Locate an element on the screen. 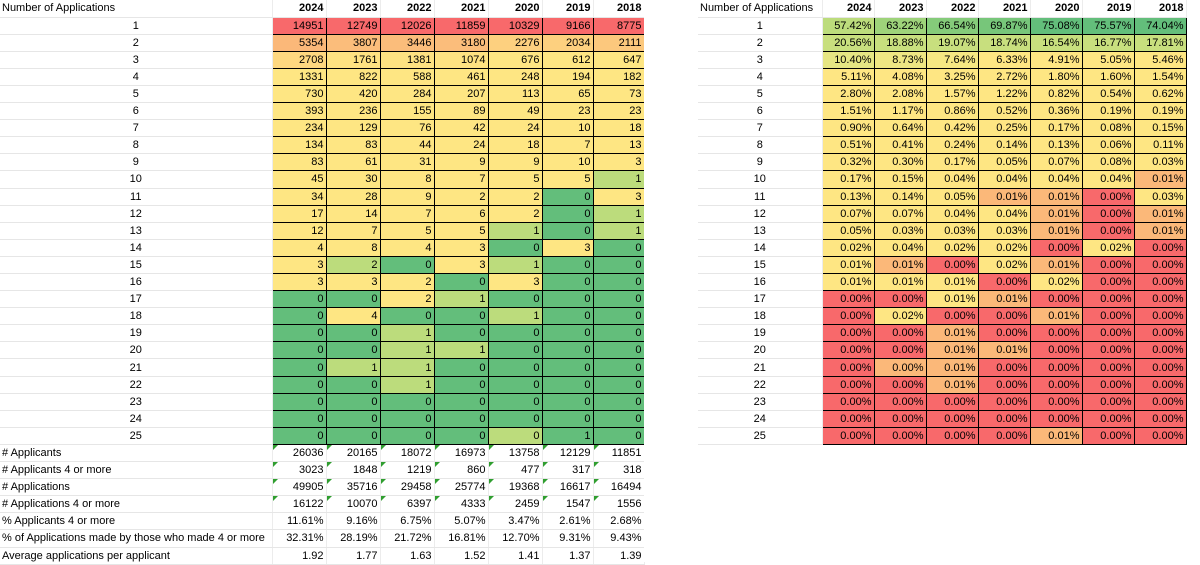 Image resolution: width=1200 pixels, height=565 pixels. count-cell: 45 is located at coordinates (299, 179).